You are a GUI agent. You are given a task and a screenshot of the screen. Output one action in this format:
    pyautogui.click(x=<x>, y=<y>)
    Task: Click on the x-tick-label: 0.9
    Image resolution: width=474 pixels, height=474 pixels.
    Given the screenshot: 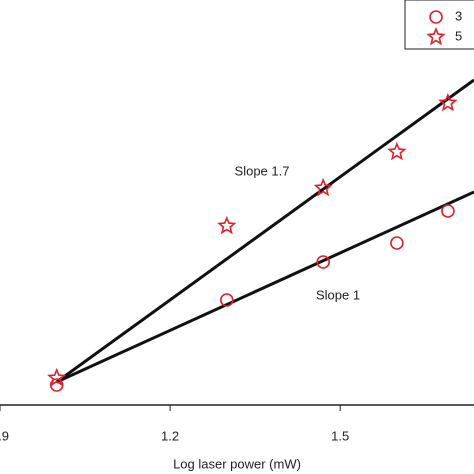 What is the action you would take?
    pyautogui.click(x=4, y=435)
    